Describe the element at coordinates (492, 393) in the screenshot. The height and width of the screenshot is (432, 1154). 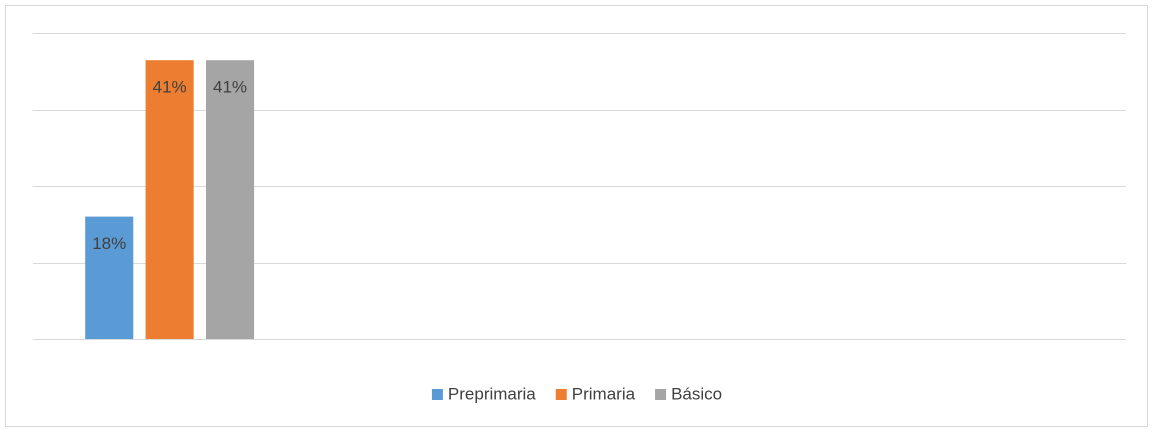
I see `legend-label: Preprimaria` at that location.